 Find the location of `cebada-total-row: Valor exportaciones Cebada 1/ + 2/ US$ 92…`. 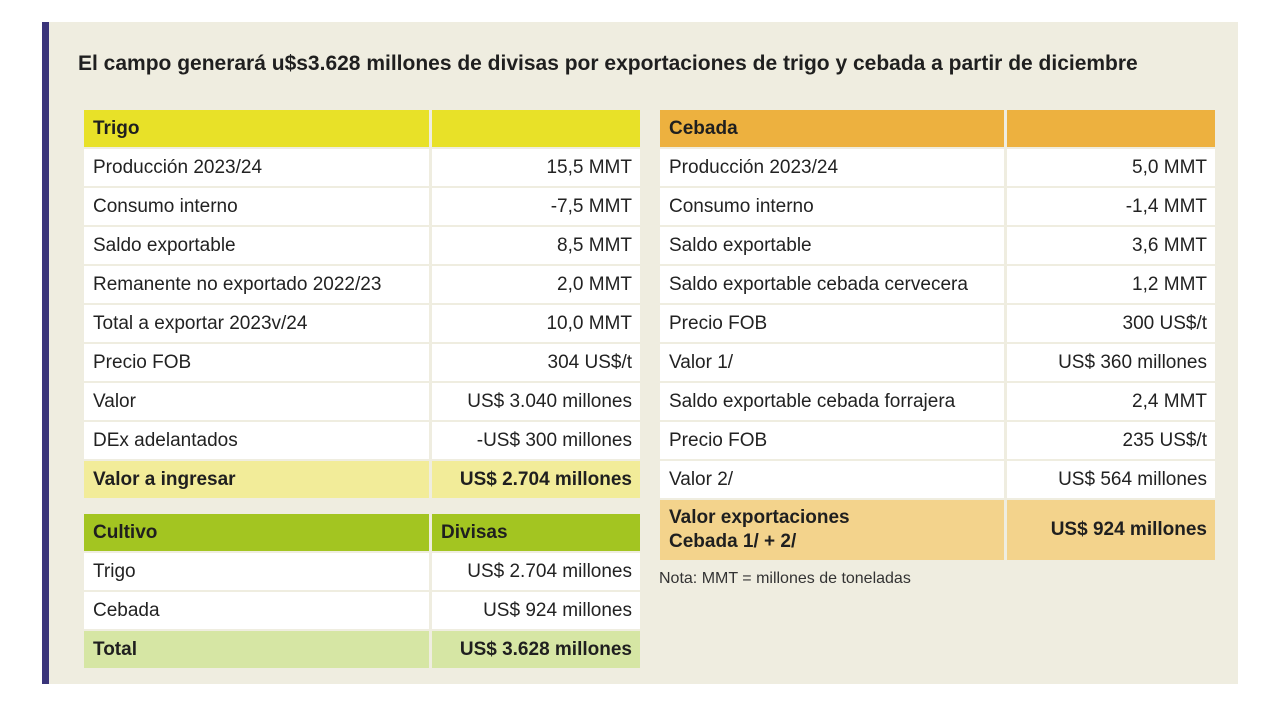

cebada-total-row: Valor exportaciones Cebada 1/ + 2/ US$ 92… is located at coordinates (937, 531).